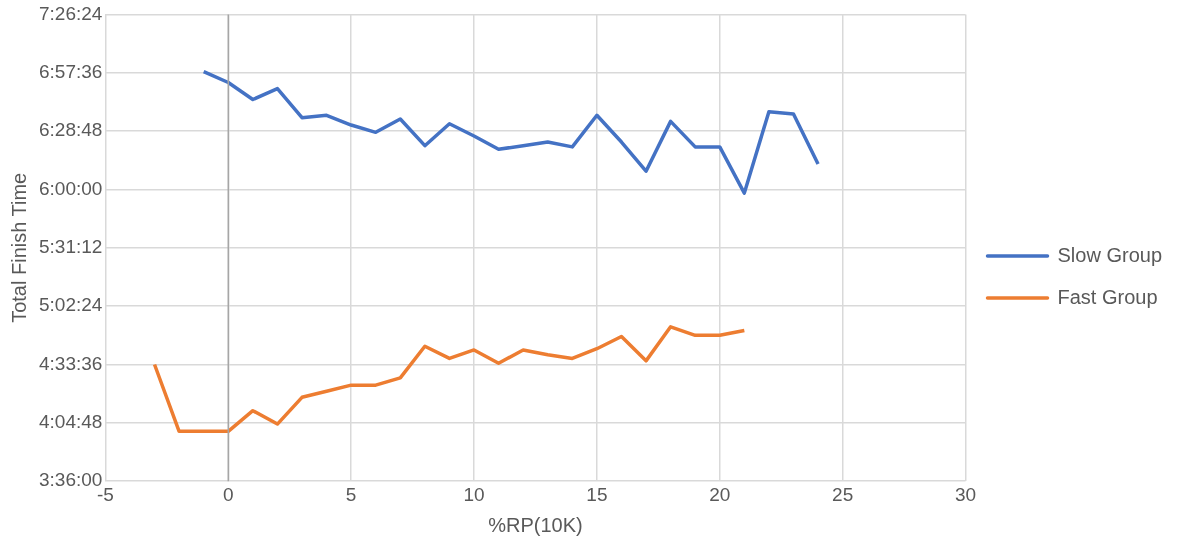  I want to click on y-tick-label: 4:33:36, so click(70, 363).